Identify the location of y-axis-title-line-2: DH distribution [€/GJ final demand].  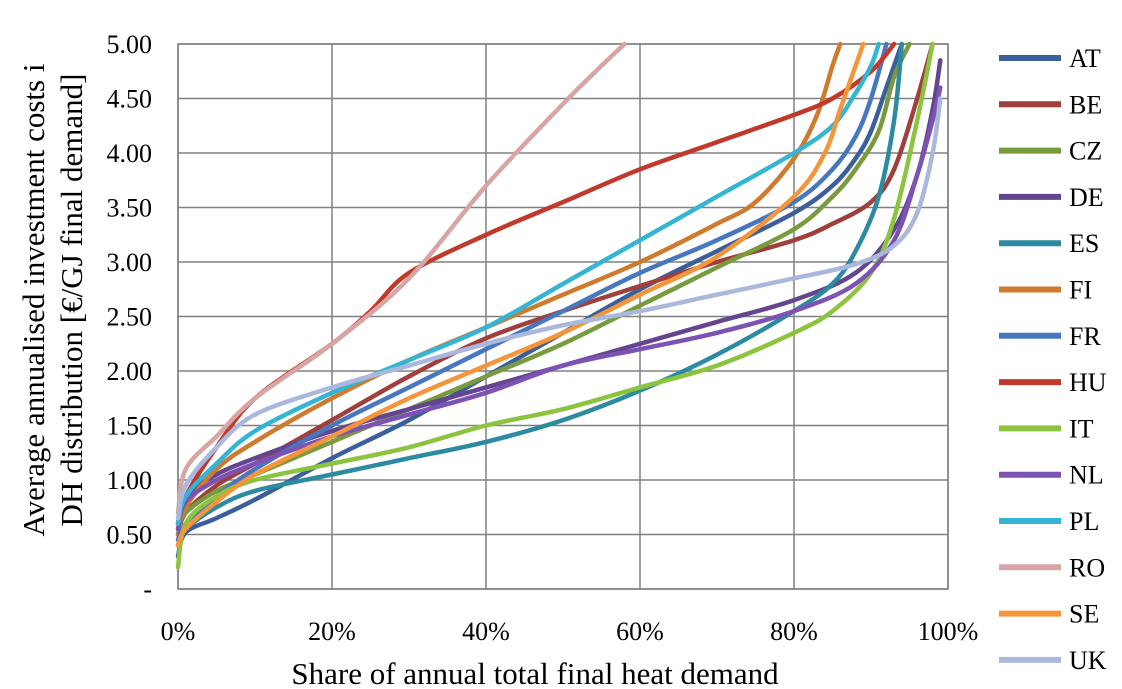
(71, 300).